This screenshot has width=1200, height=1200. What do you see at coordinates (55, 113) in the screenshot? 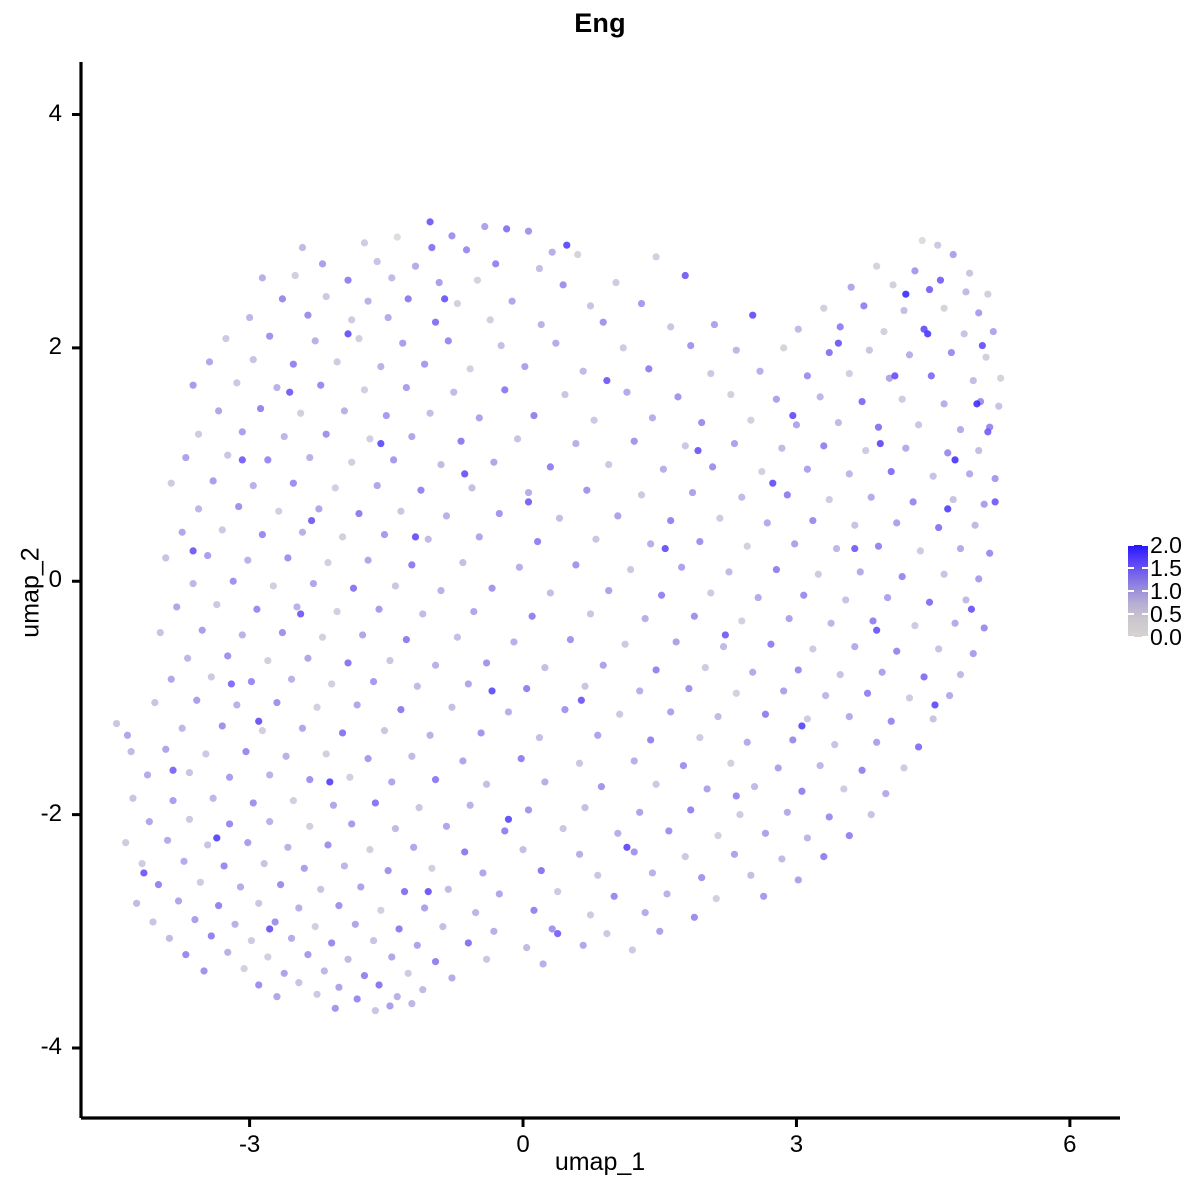
I see `y-tick-label: 4` at bounding box center [55, 113].